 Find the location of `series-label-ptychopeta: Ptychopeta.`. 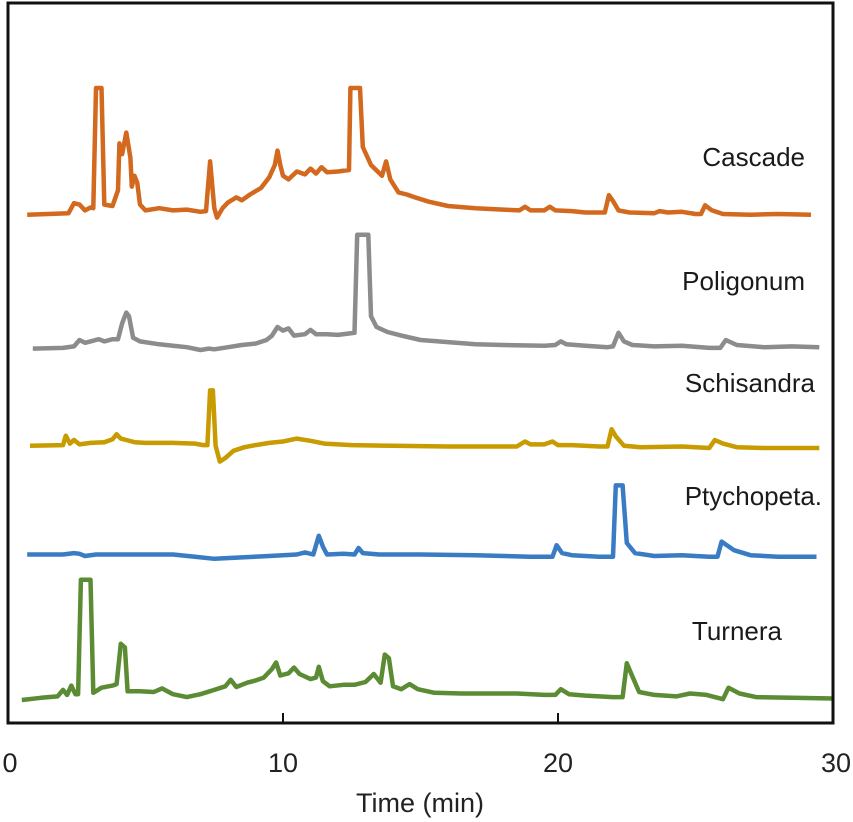

series-label-ptychopeta: Ptychopeta. is located at coordinates (753, 496).